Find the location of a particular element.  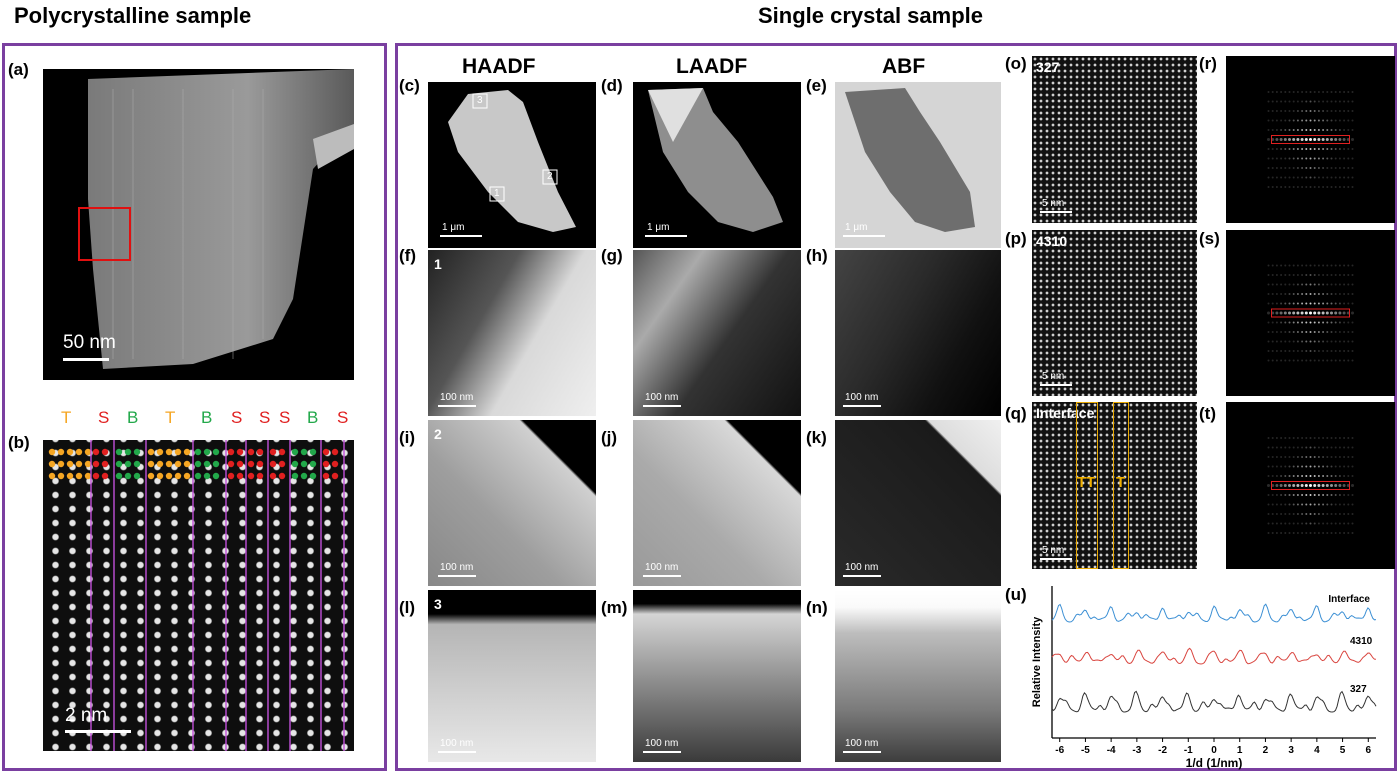

x-tick-label: -2 is located at coordinates (1162, 750).